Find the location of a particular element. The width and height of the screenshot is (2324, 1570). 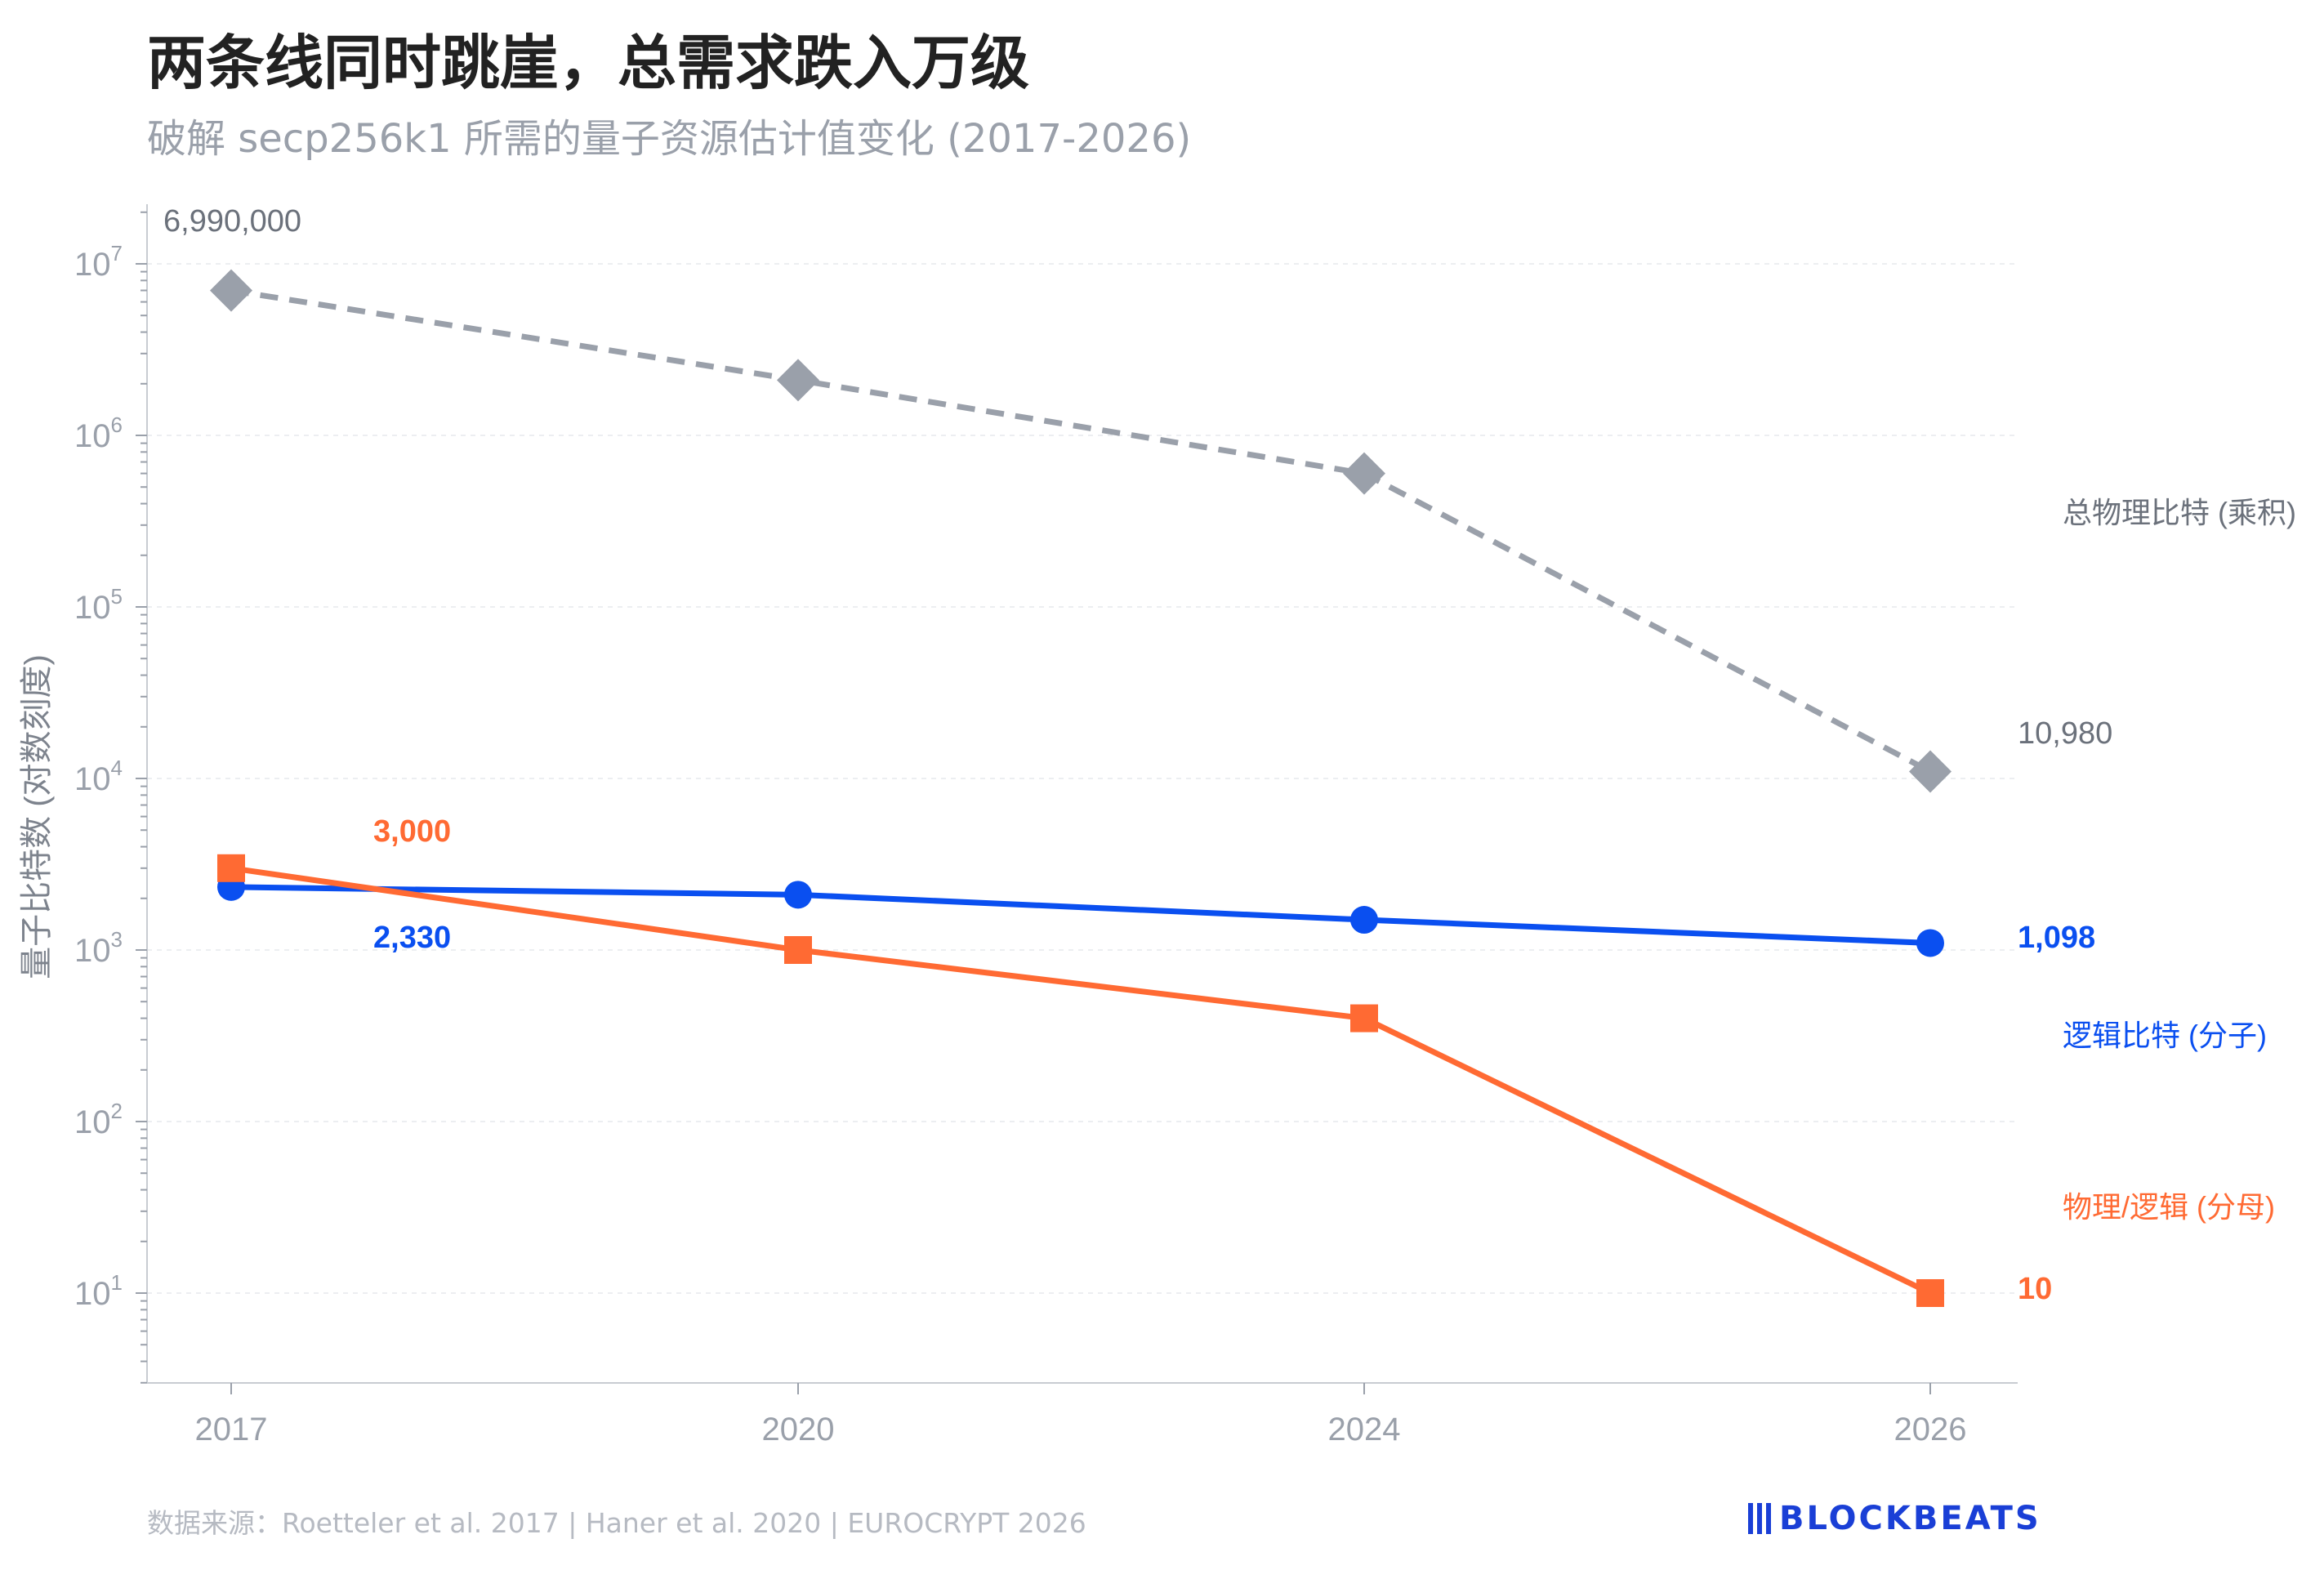

y-axis-label: 量子比特数 (对数刻度) is located at coordinates (37, 816).